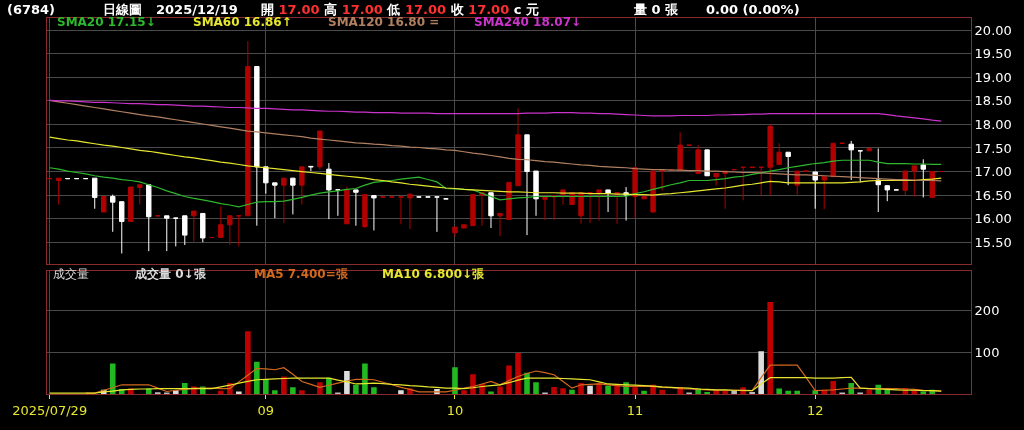  I want to click on x-tick-label: 11, so click(635, 410).